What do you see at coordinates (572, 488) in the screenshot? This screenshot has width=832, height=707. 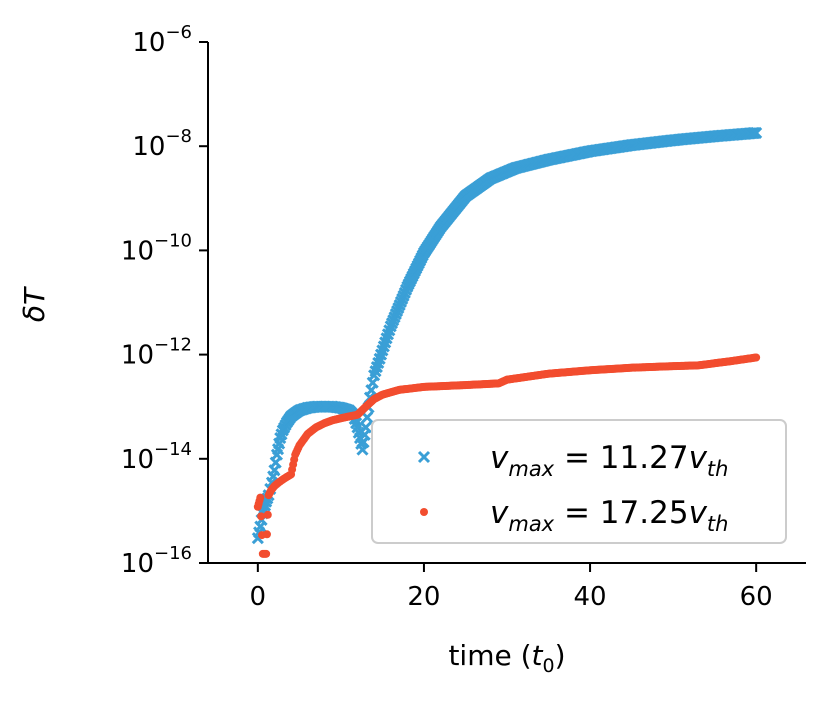 I see `legend-entries: vmax = 11.27vth vmax = 17.25vth` at bounding box center [572, 488].